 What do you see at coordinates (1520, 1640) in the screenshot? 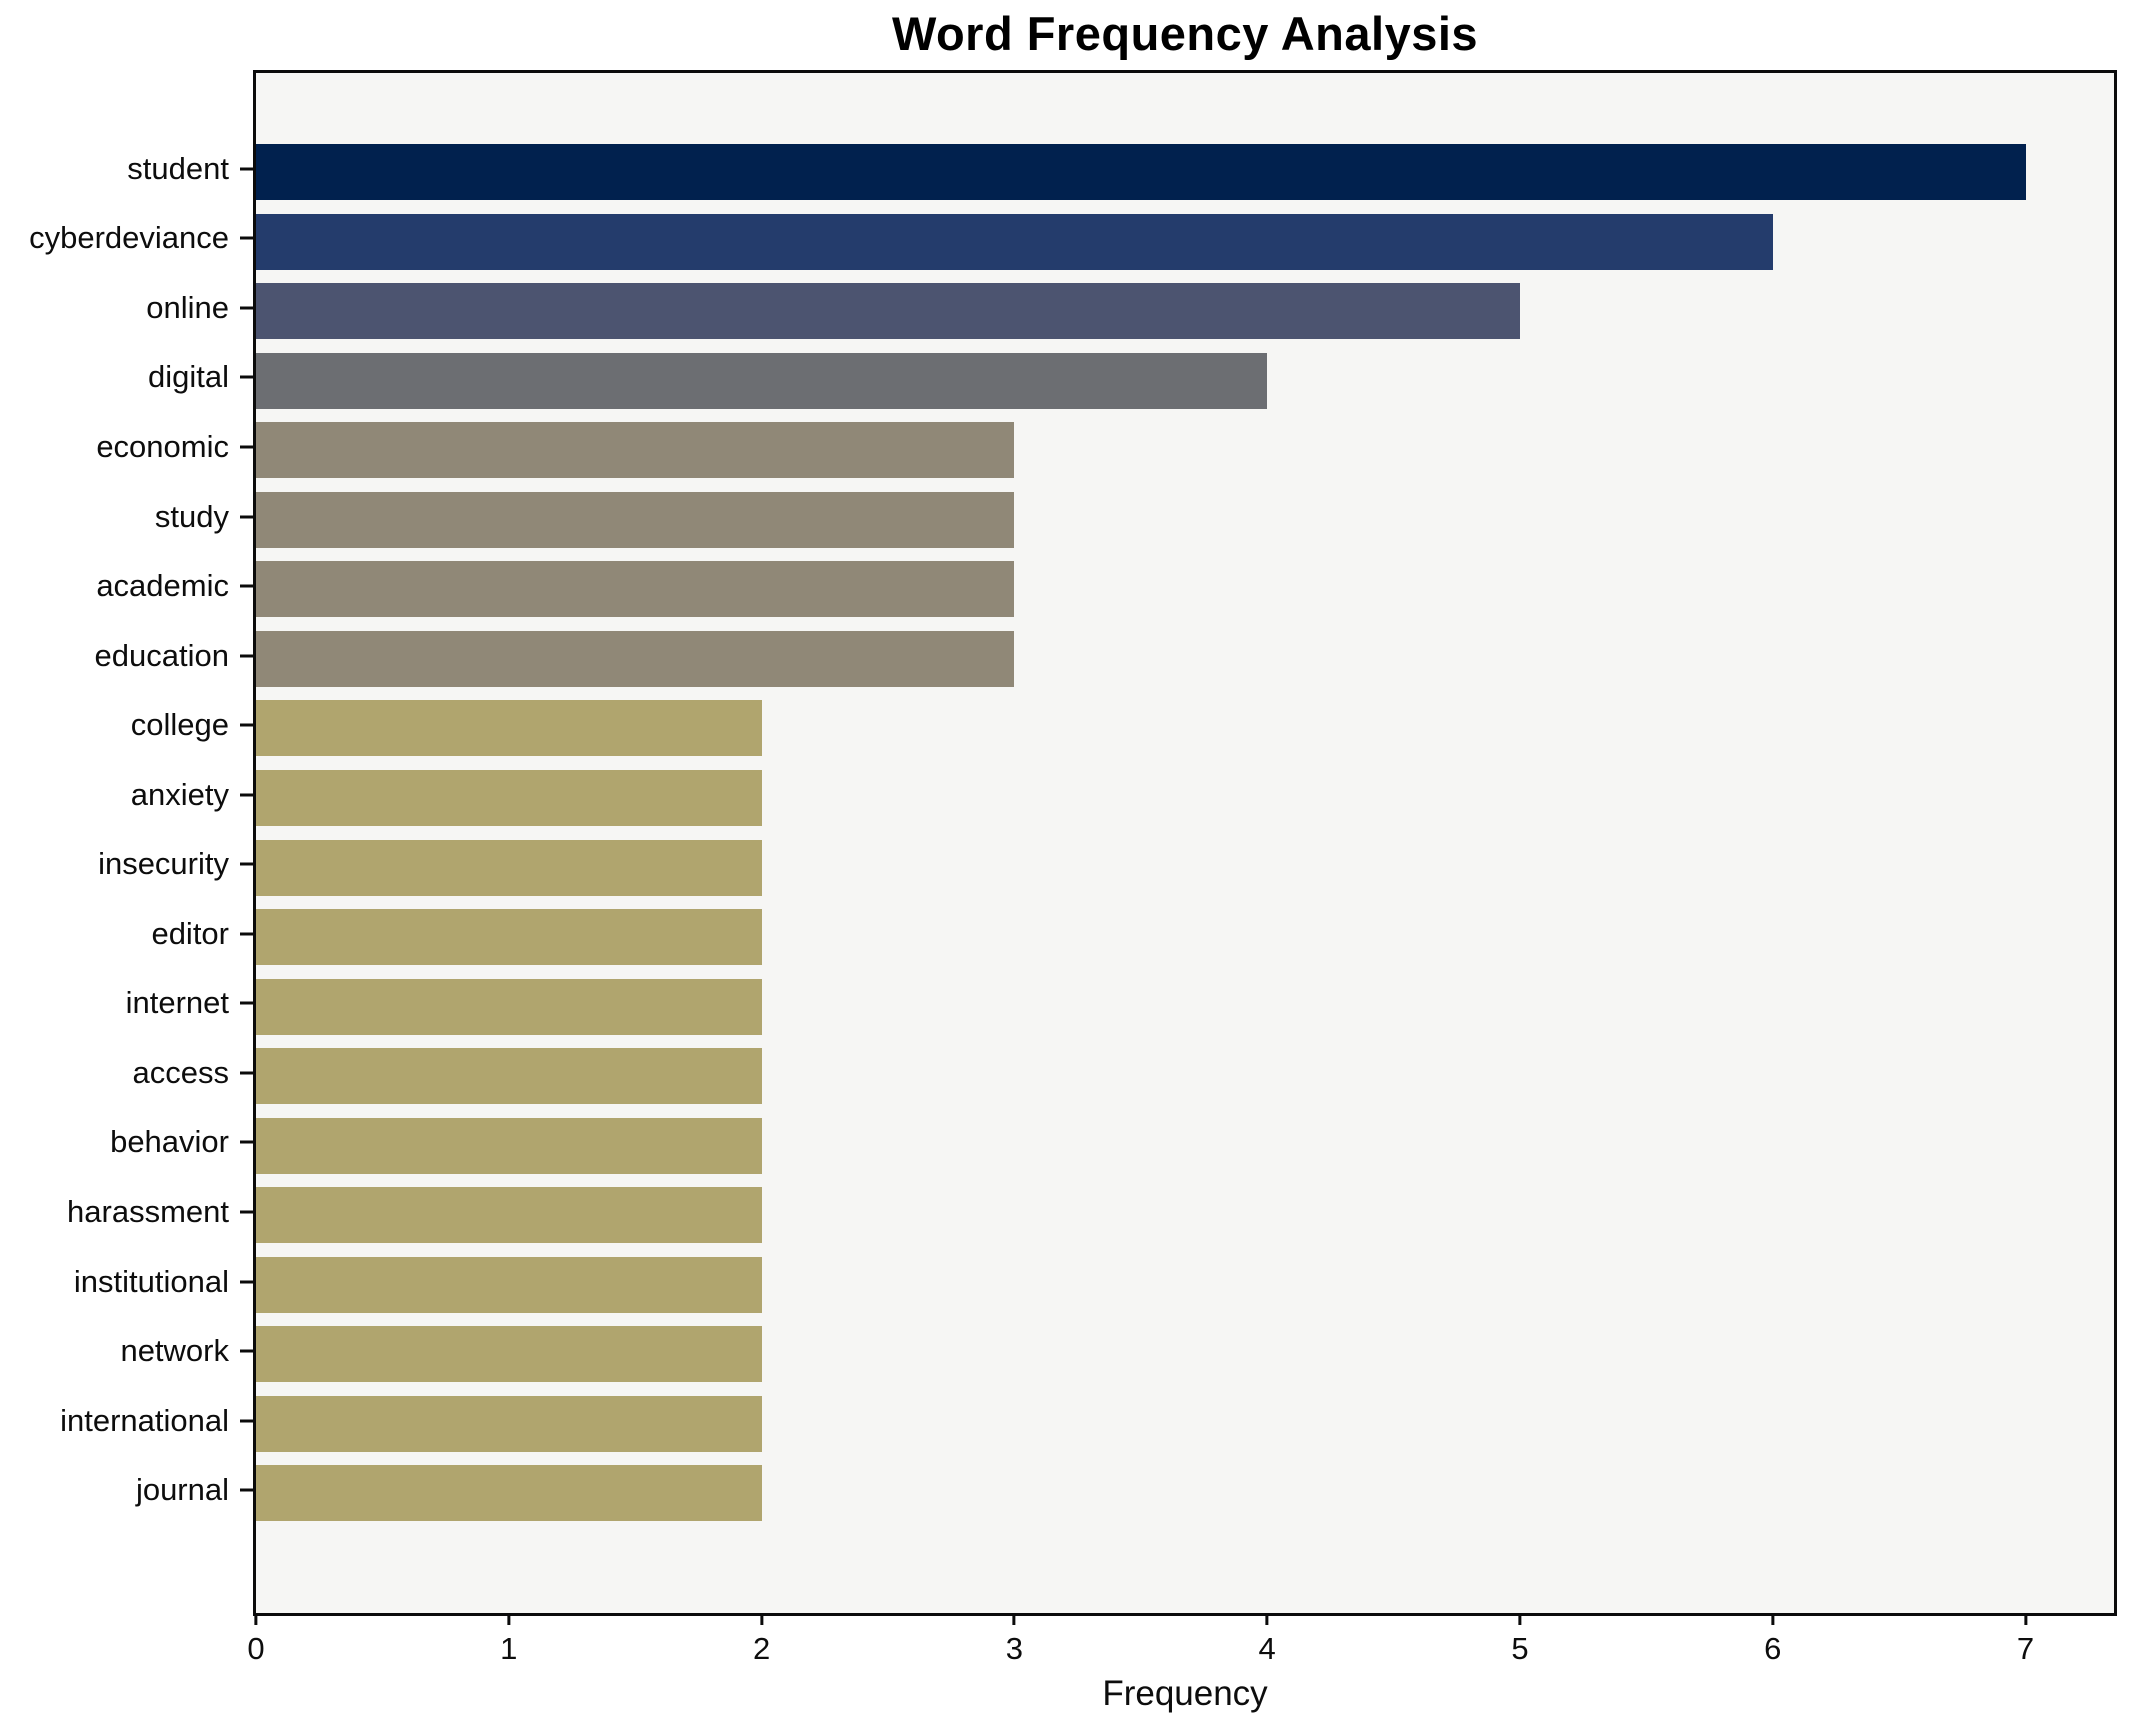
I see `x-tick-5: 5` at bounding box center [1520, 1640].